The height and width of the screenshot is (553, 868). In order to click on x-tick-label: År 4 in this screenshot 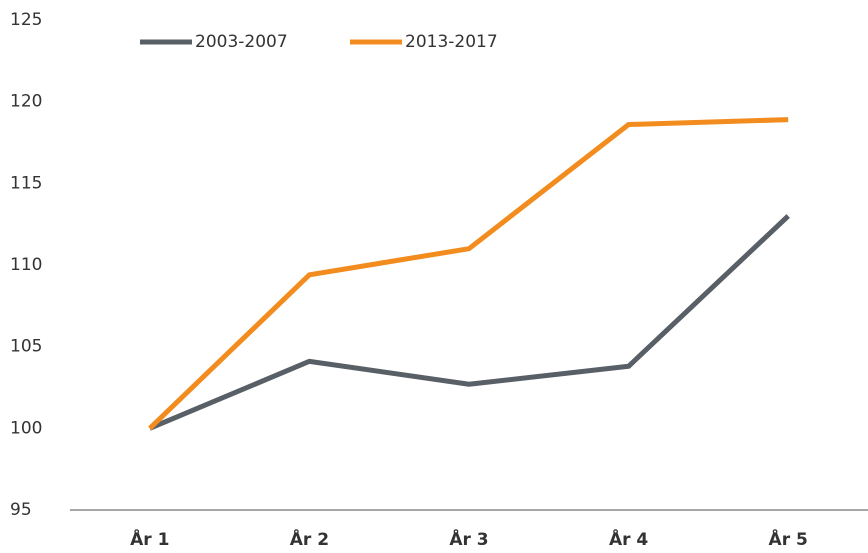, I will do `click(628, 538)`.